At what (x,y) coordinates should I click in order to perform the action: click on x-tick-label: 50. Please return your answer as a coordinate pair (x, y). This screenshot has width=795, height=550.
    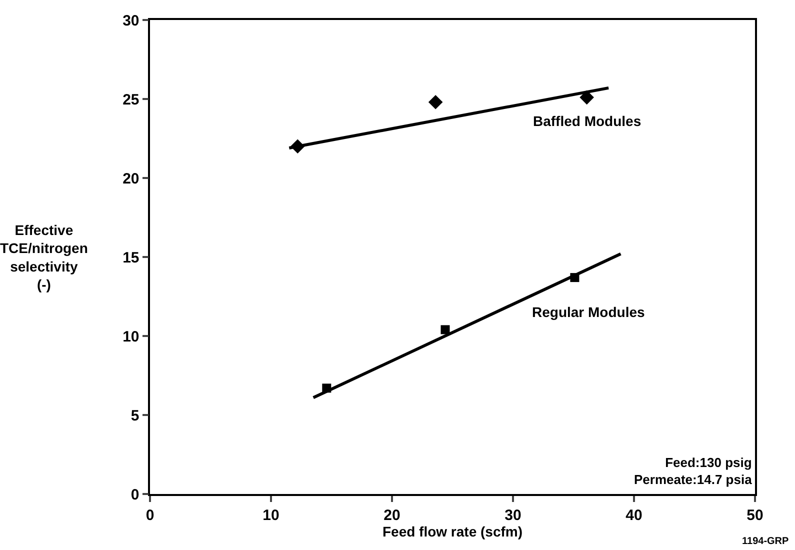
    Looking at the image, I should click on (755, 515).